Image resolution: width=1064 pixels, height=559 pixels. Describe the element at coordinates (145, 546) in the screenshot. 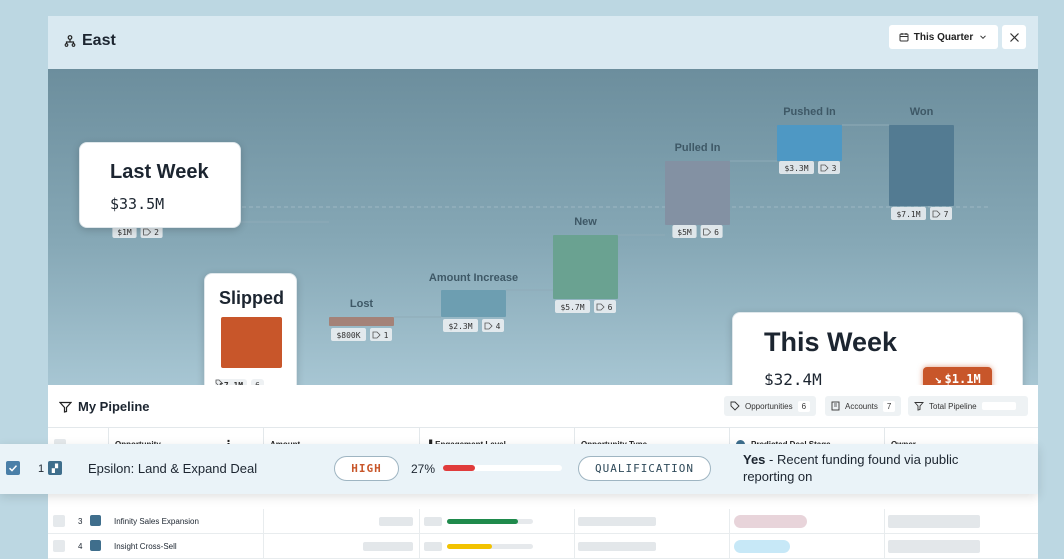

I see `opportunity-name: Insight Cross-Sell` at that location.